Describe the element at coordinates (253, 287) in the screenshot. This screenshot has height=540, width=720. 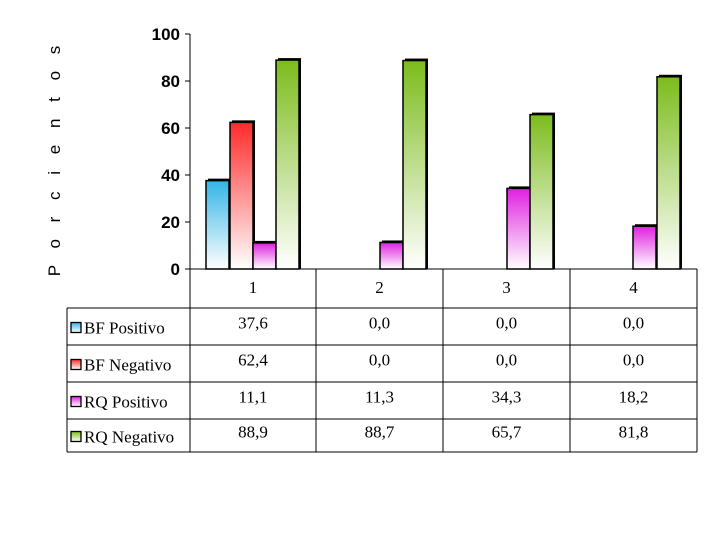
I see `category-label: 1` at that location.